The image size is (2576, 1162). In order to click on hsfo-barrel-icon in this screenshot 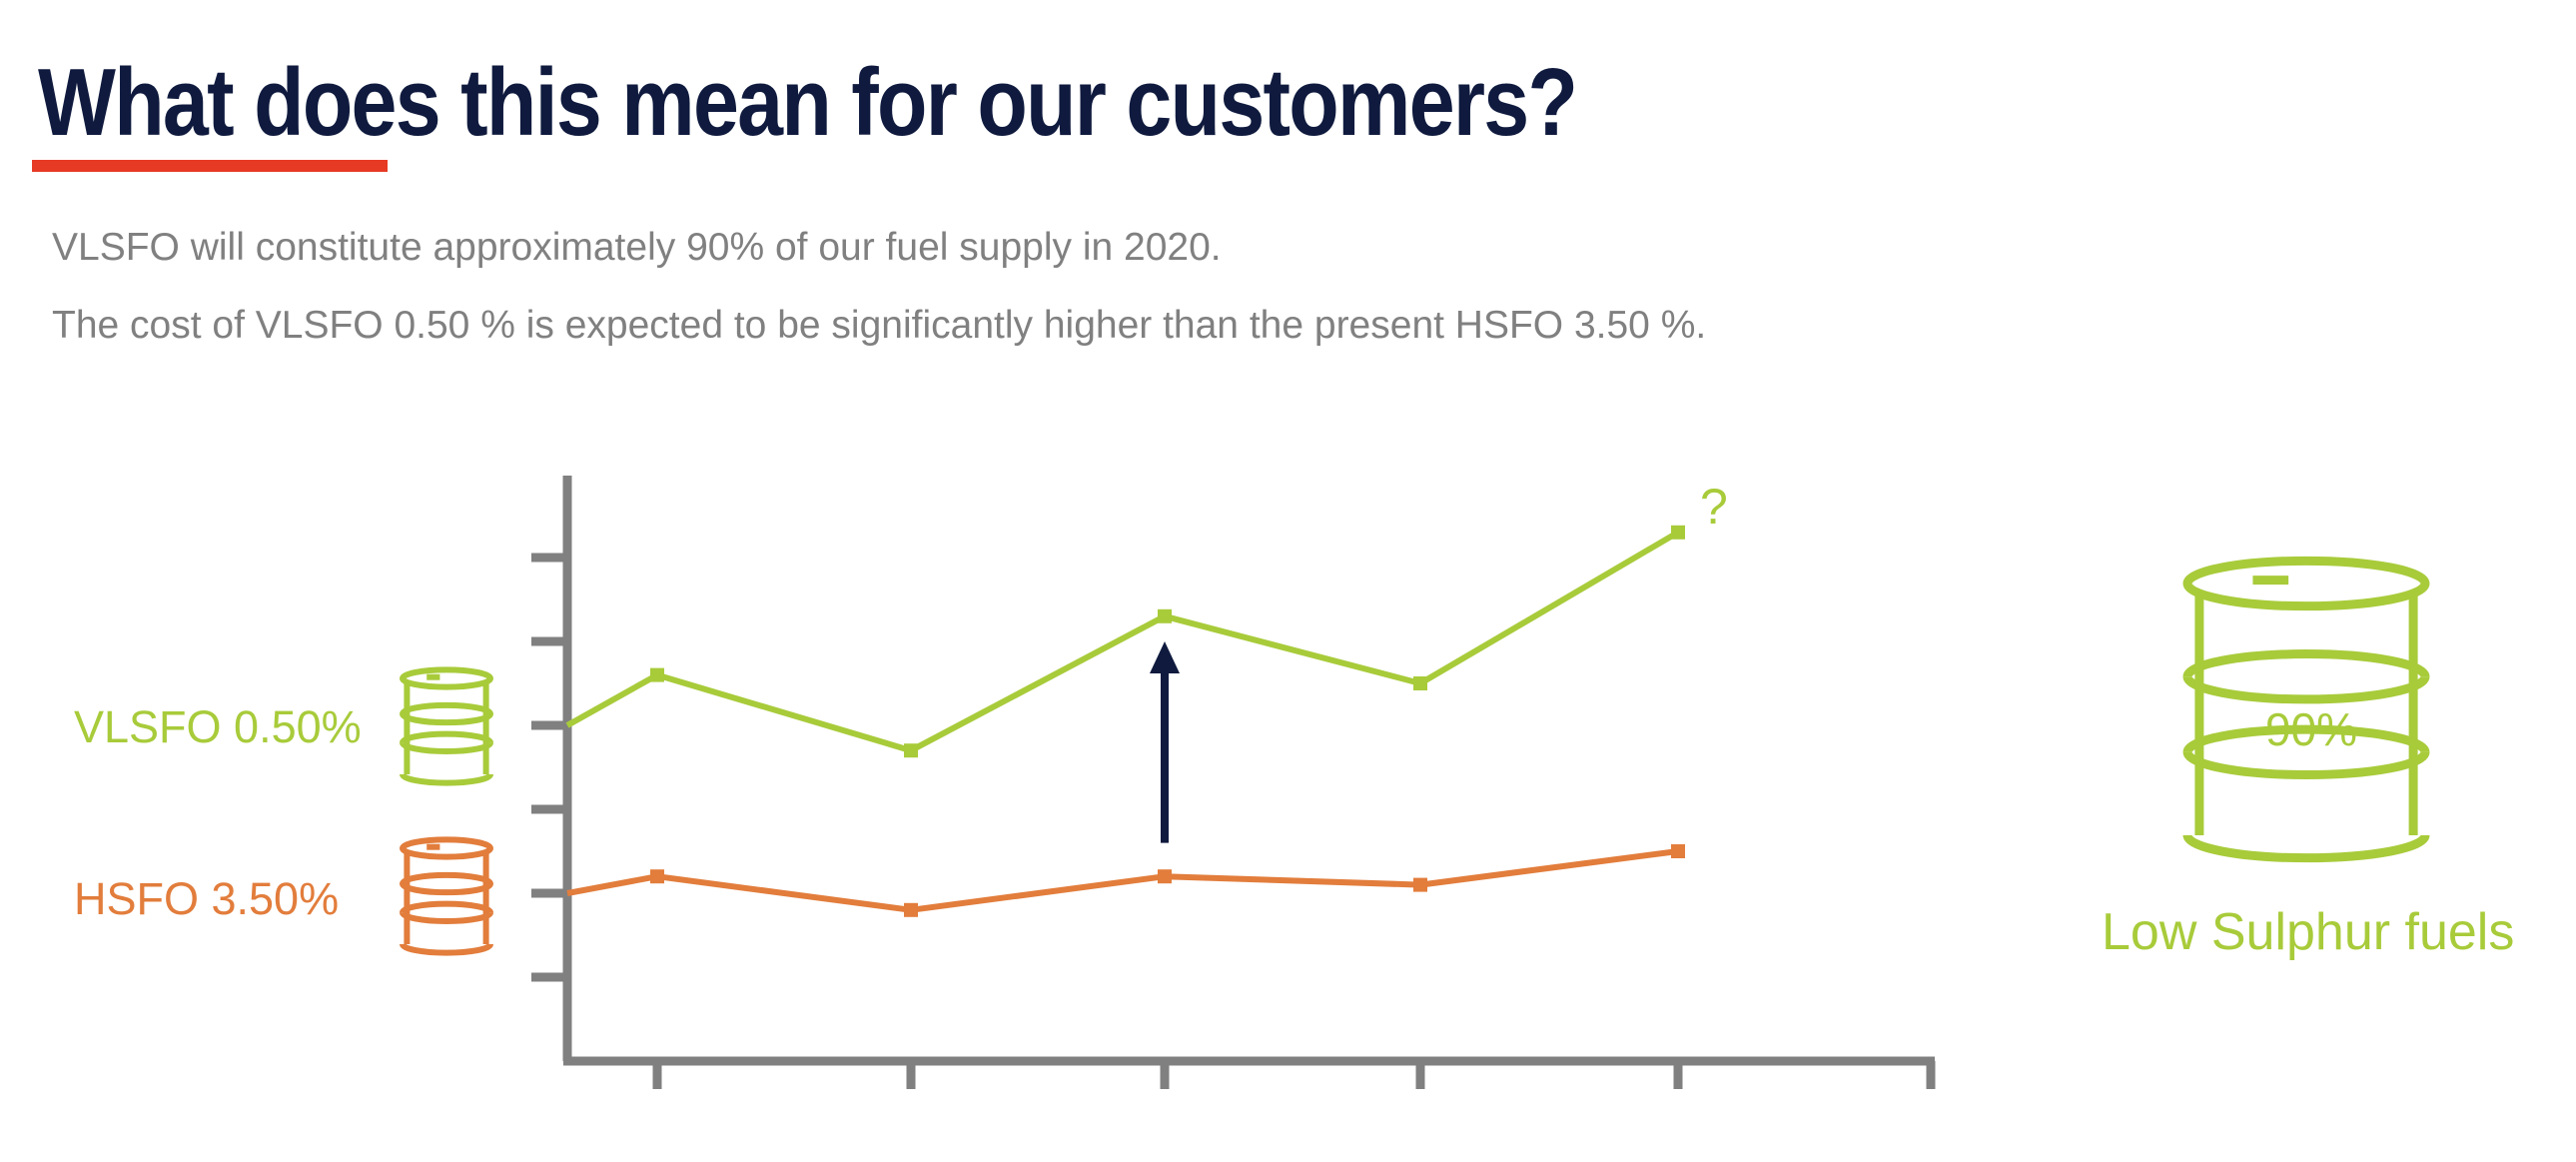, I will do `click(447, 896)`.